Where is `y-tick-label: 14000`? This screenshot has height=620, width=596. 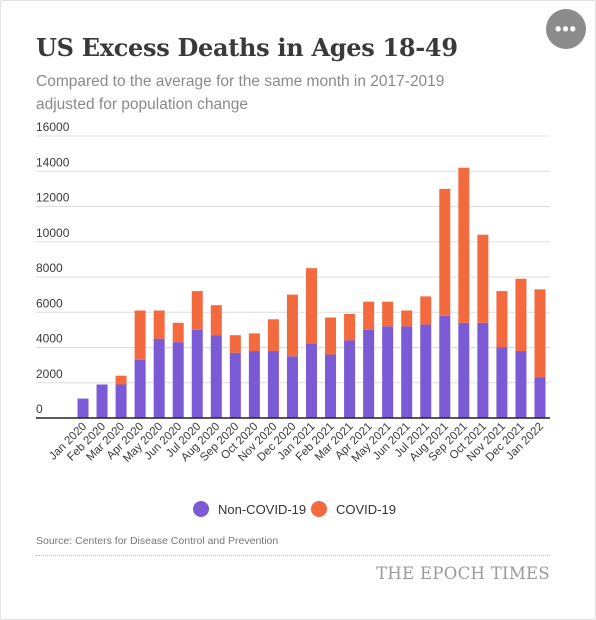
y-tick-label: 14000 is located at coordinates (53, 162).